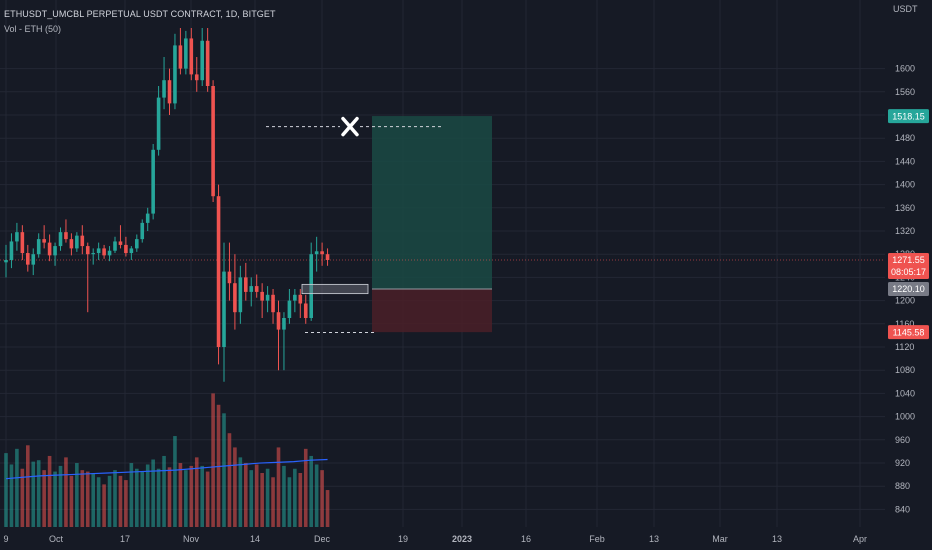 The width and height of the screenshot is (932, 550). I want to click on entry-price-tag: 1220.10, so click(908, 289).